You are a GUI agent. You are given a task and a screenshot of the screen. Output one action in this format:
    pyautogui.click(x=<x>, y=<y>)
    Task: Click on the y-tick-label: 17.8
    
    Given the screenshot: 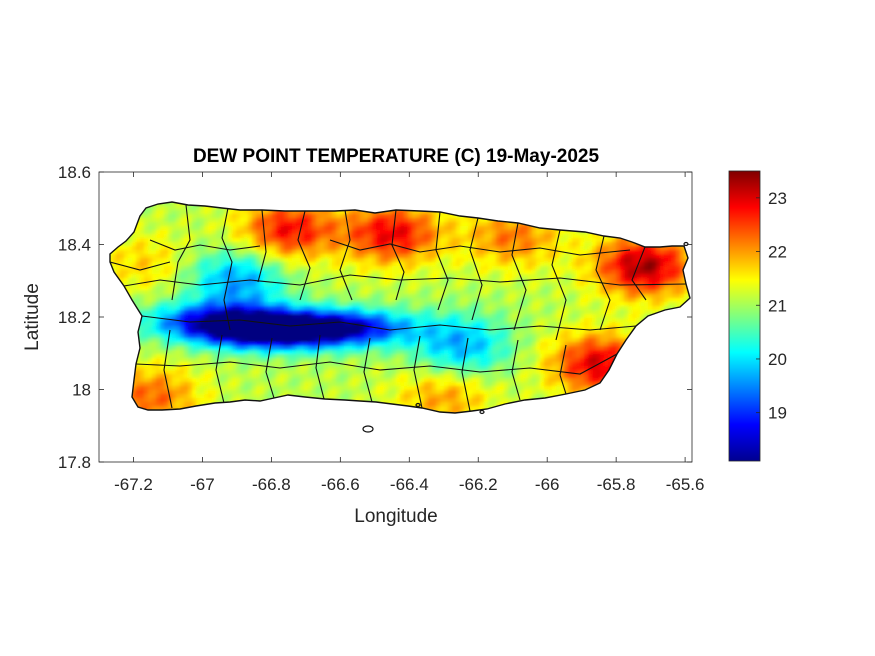 What is the action you would take?
    pyautogui.click(x=74, y=462)
    